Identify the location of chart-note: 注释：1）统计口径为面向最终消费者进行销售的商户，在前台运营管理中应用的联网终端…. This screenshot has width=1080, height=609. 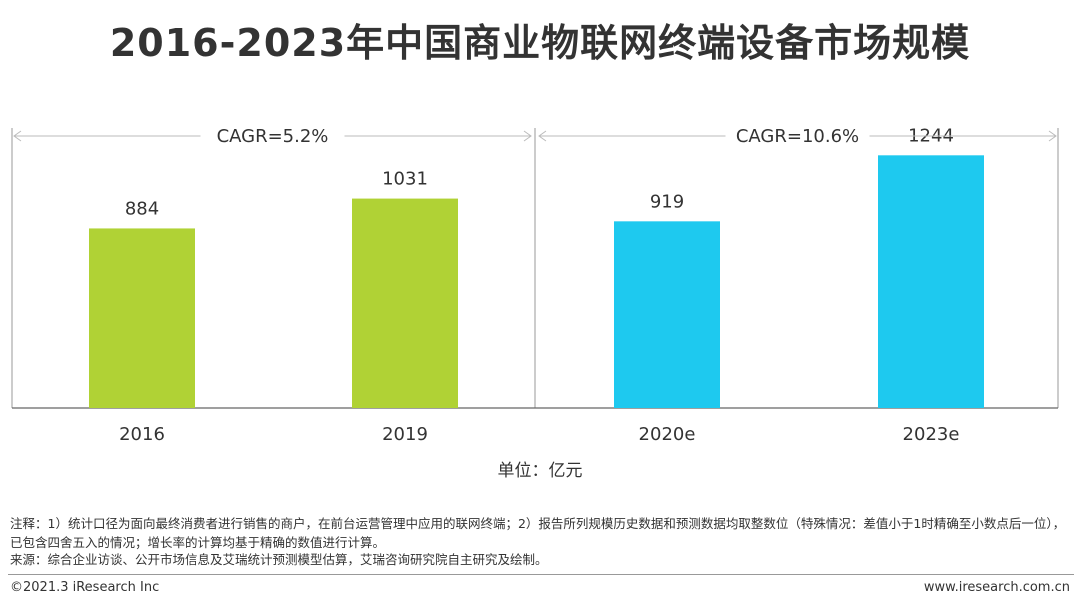
(538, 533).